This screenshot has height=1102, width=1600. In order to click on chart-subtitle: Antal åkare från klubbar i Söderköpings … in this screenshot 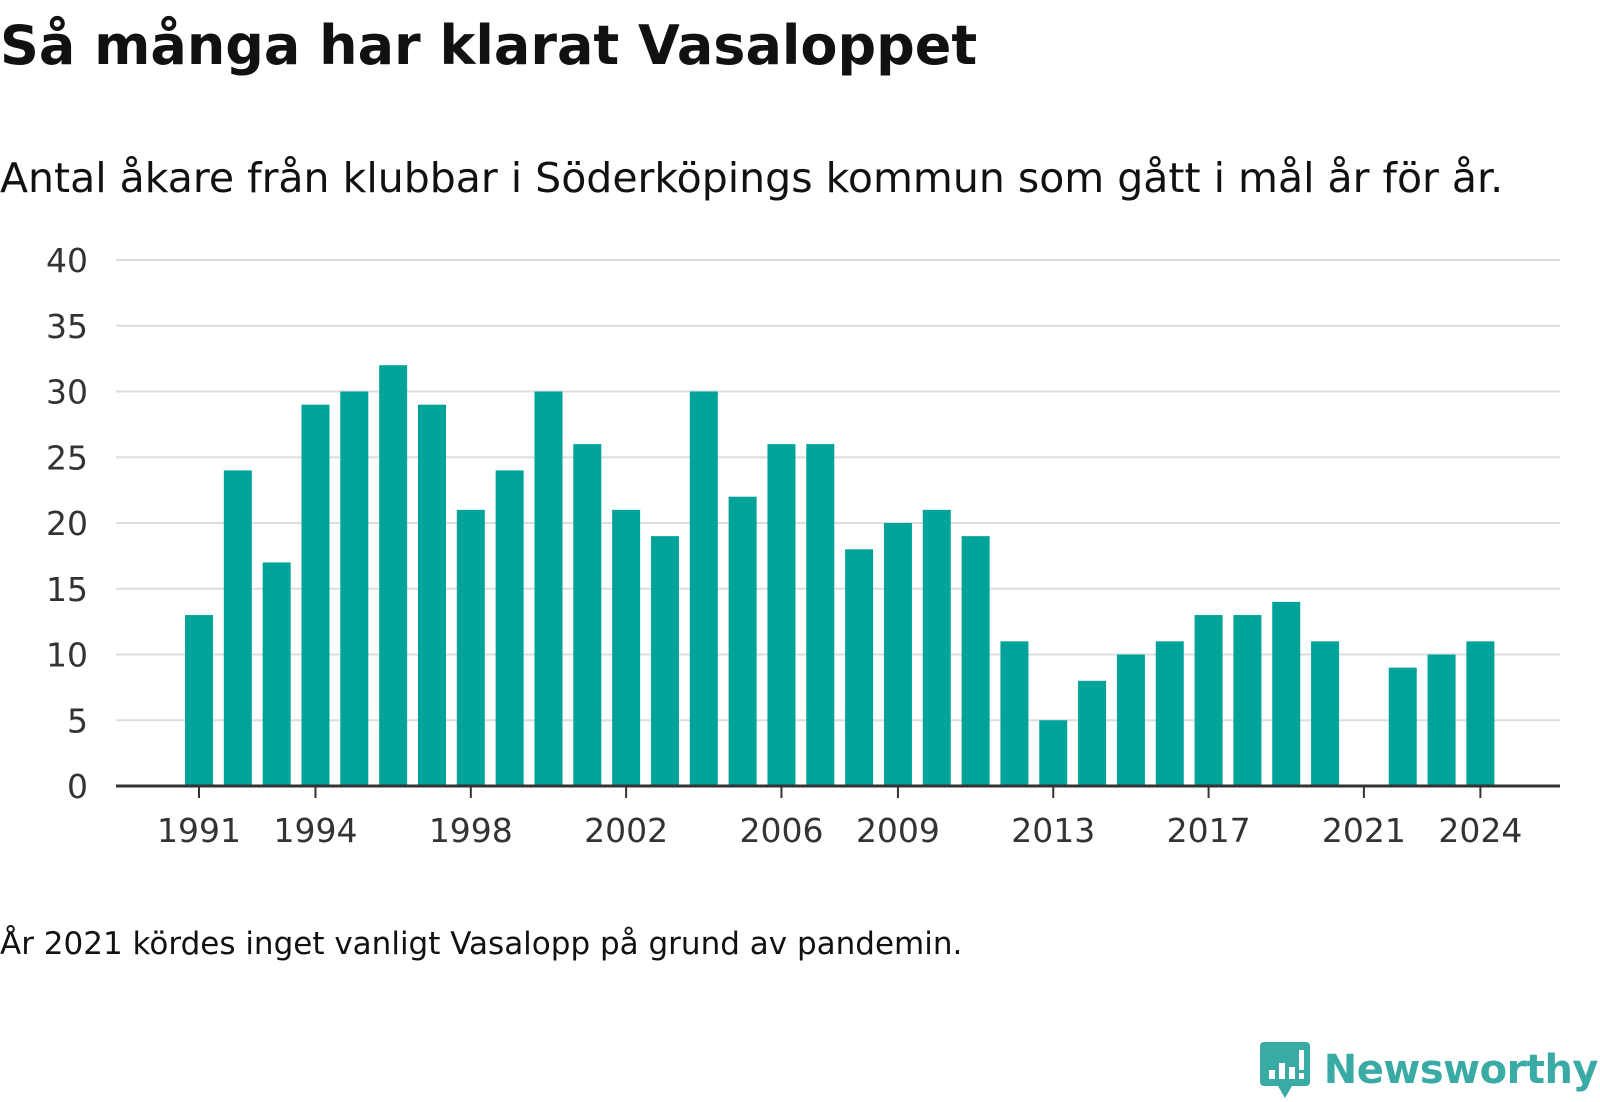, I will do `click(752, 178)`.